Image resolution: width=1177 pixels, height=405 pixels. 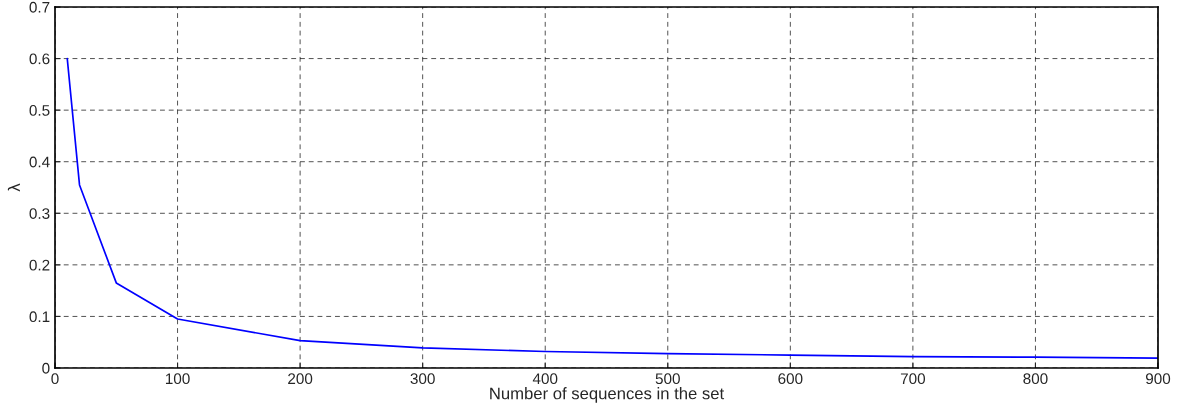 I want to click on y-tick-label: 0.6, so click(x=39, y=59).